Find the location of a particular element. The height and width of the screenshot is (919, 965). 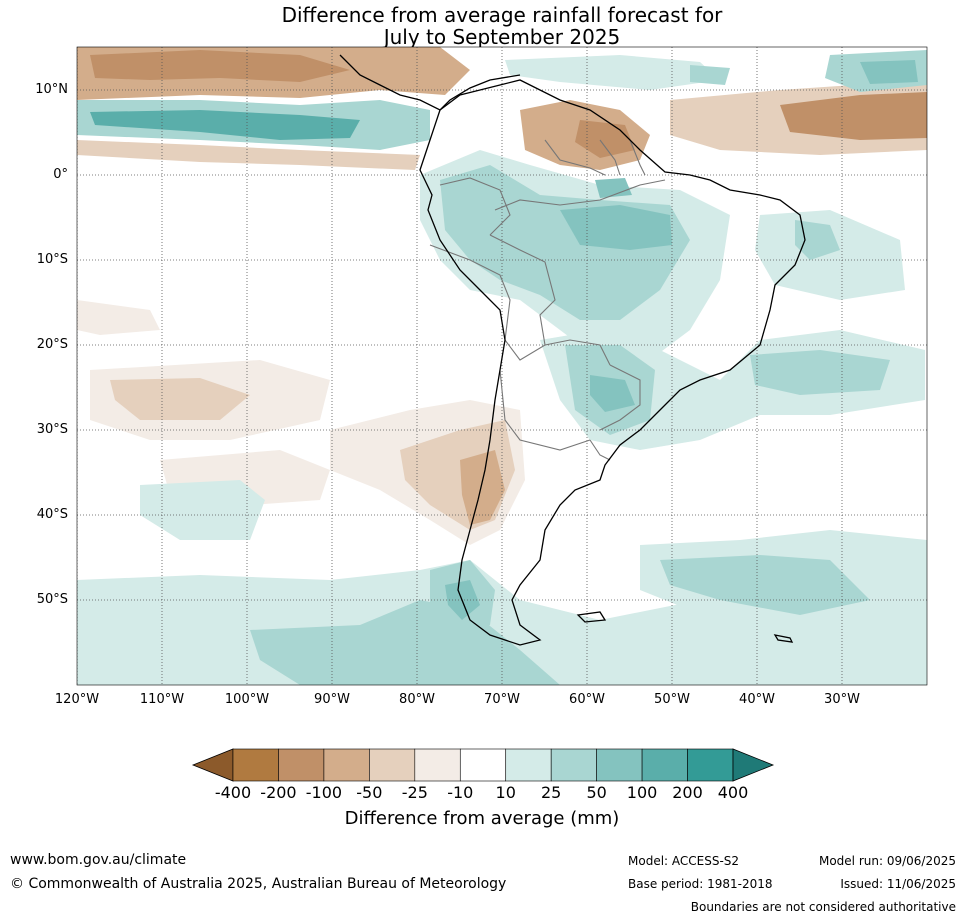

lat-label-30s: 30°S is located at coordinates (52, 429).